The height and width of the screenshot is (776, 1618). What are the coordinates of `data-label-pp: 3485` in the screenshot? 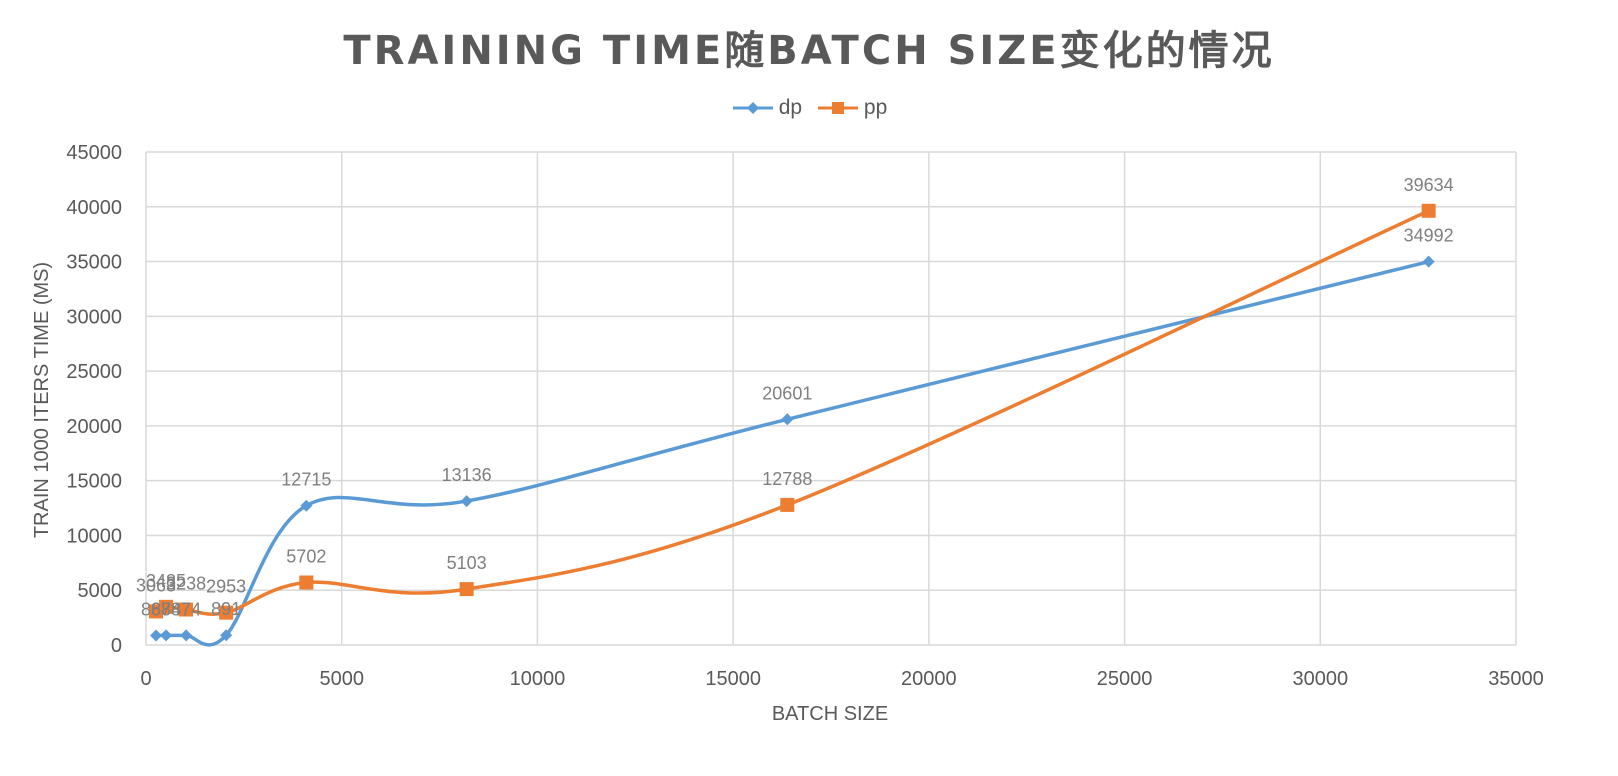 It's located at (166, 581).